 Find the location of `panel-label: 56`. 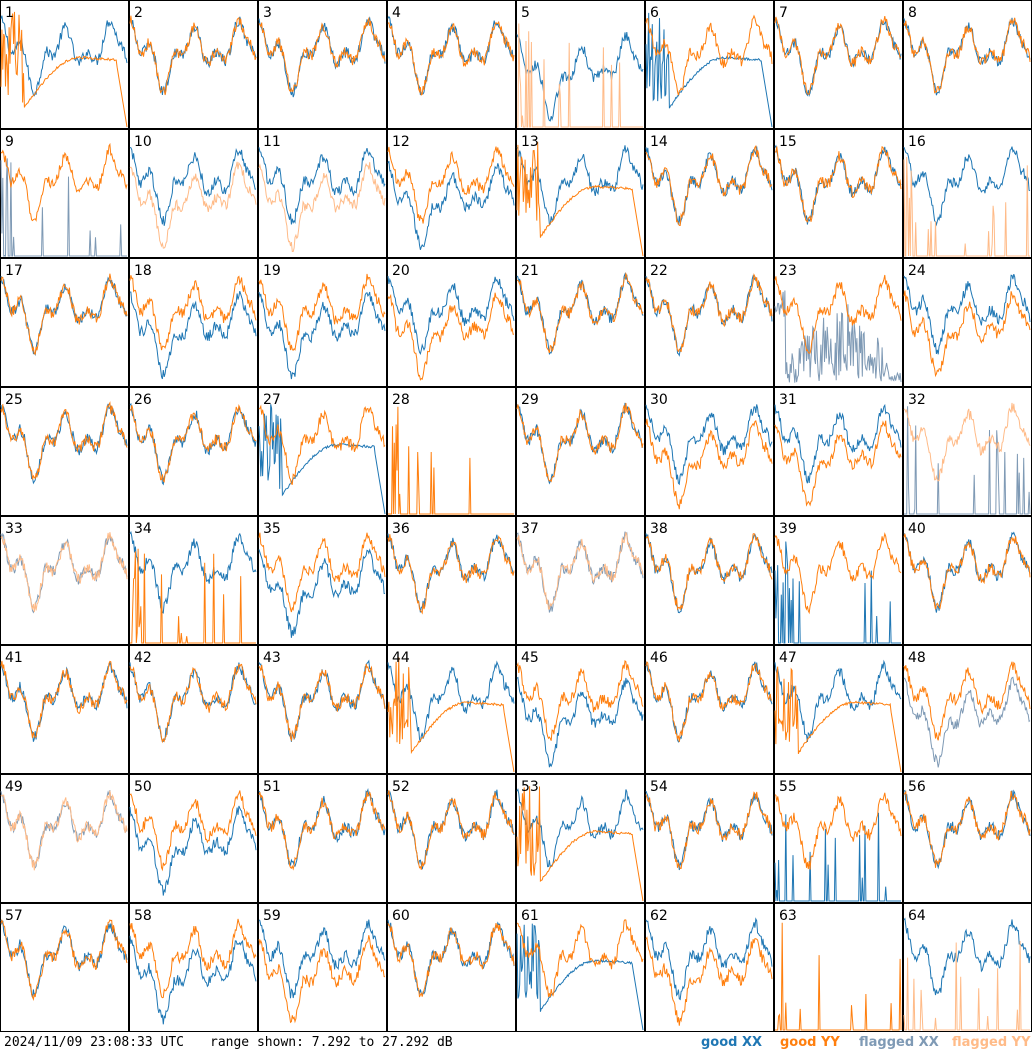

panel-label: 56 is located at coordinates (917, 787).